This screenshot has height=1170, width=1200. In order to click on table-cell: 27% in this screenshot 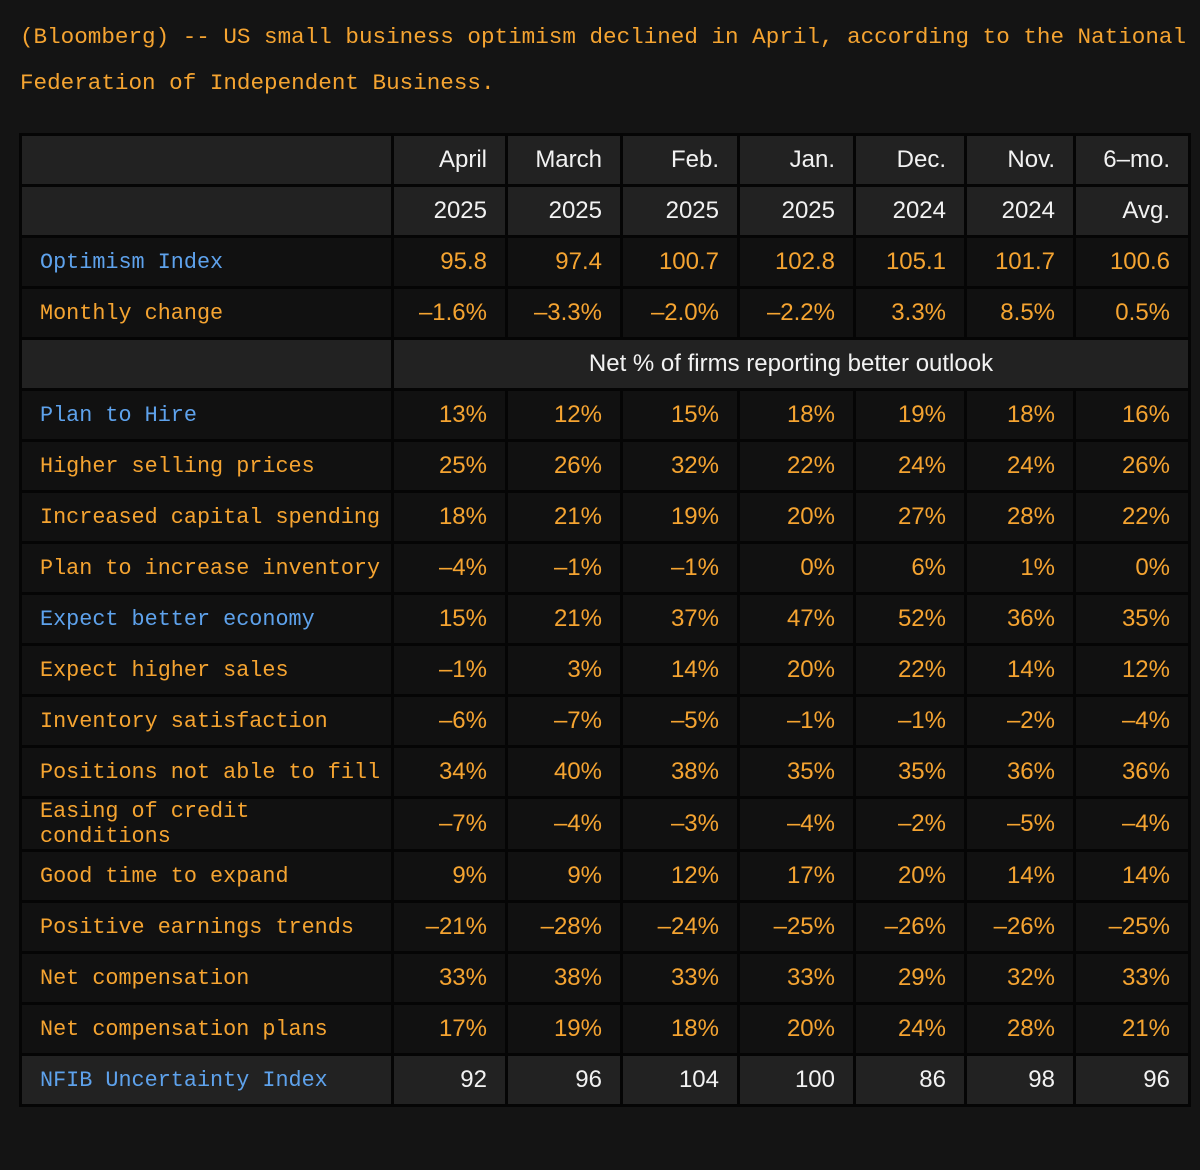, I will do `click(910, 517)`.